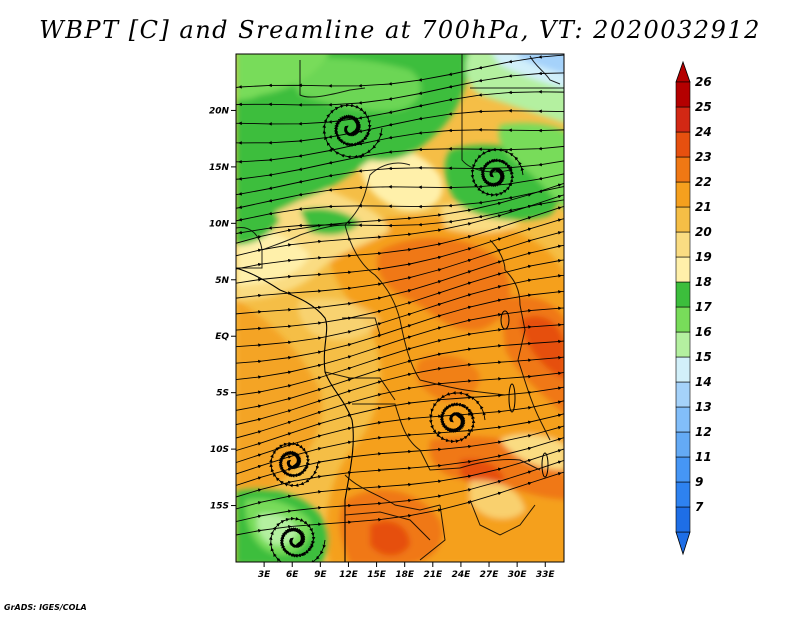 Image resolution: width=800 pixels, height=618 pixels. Describe the element at coordinates (222, 394) in the screenshot. I see `lat-label: 5S` at that location.